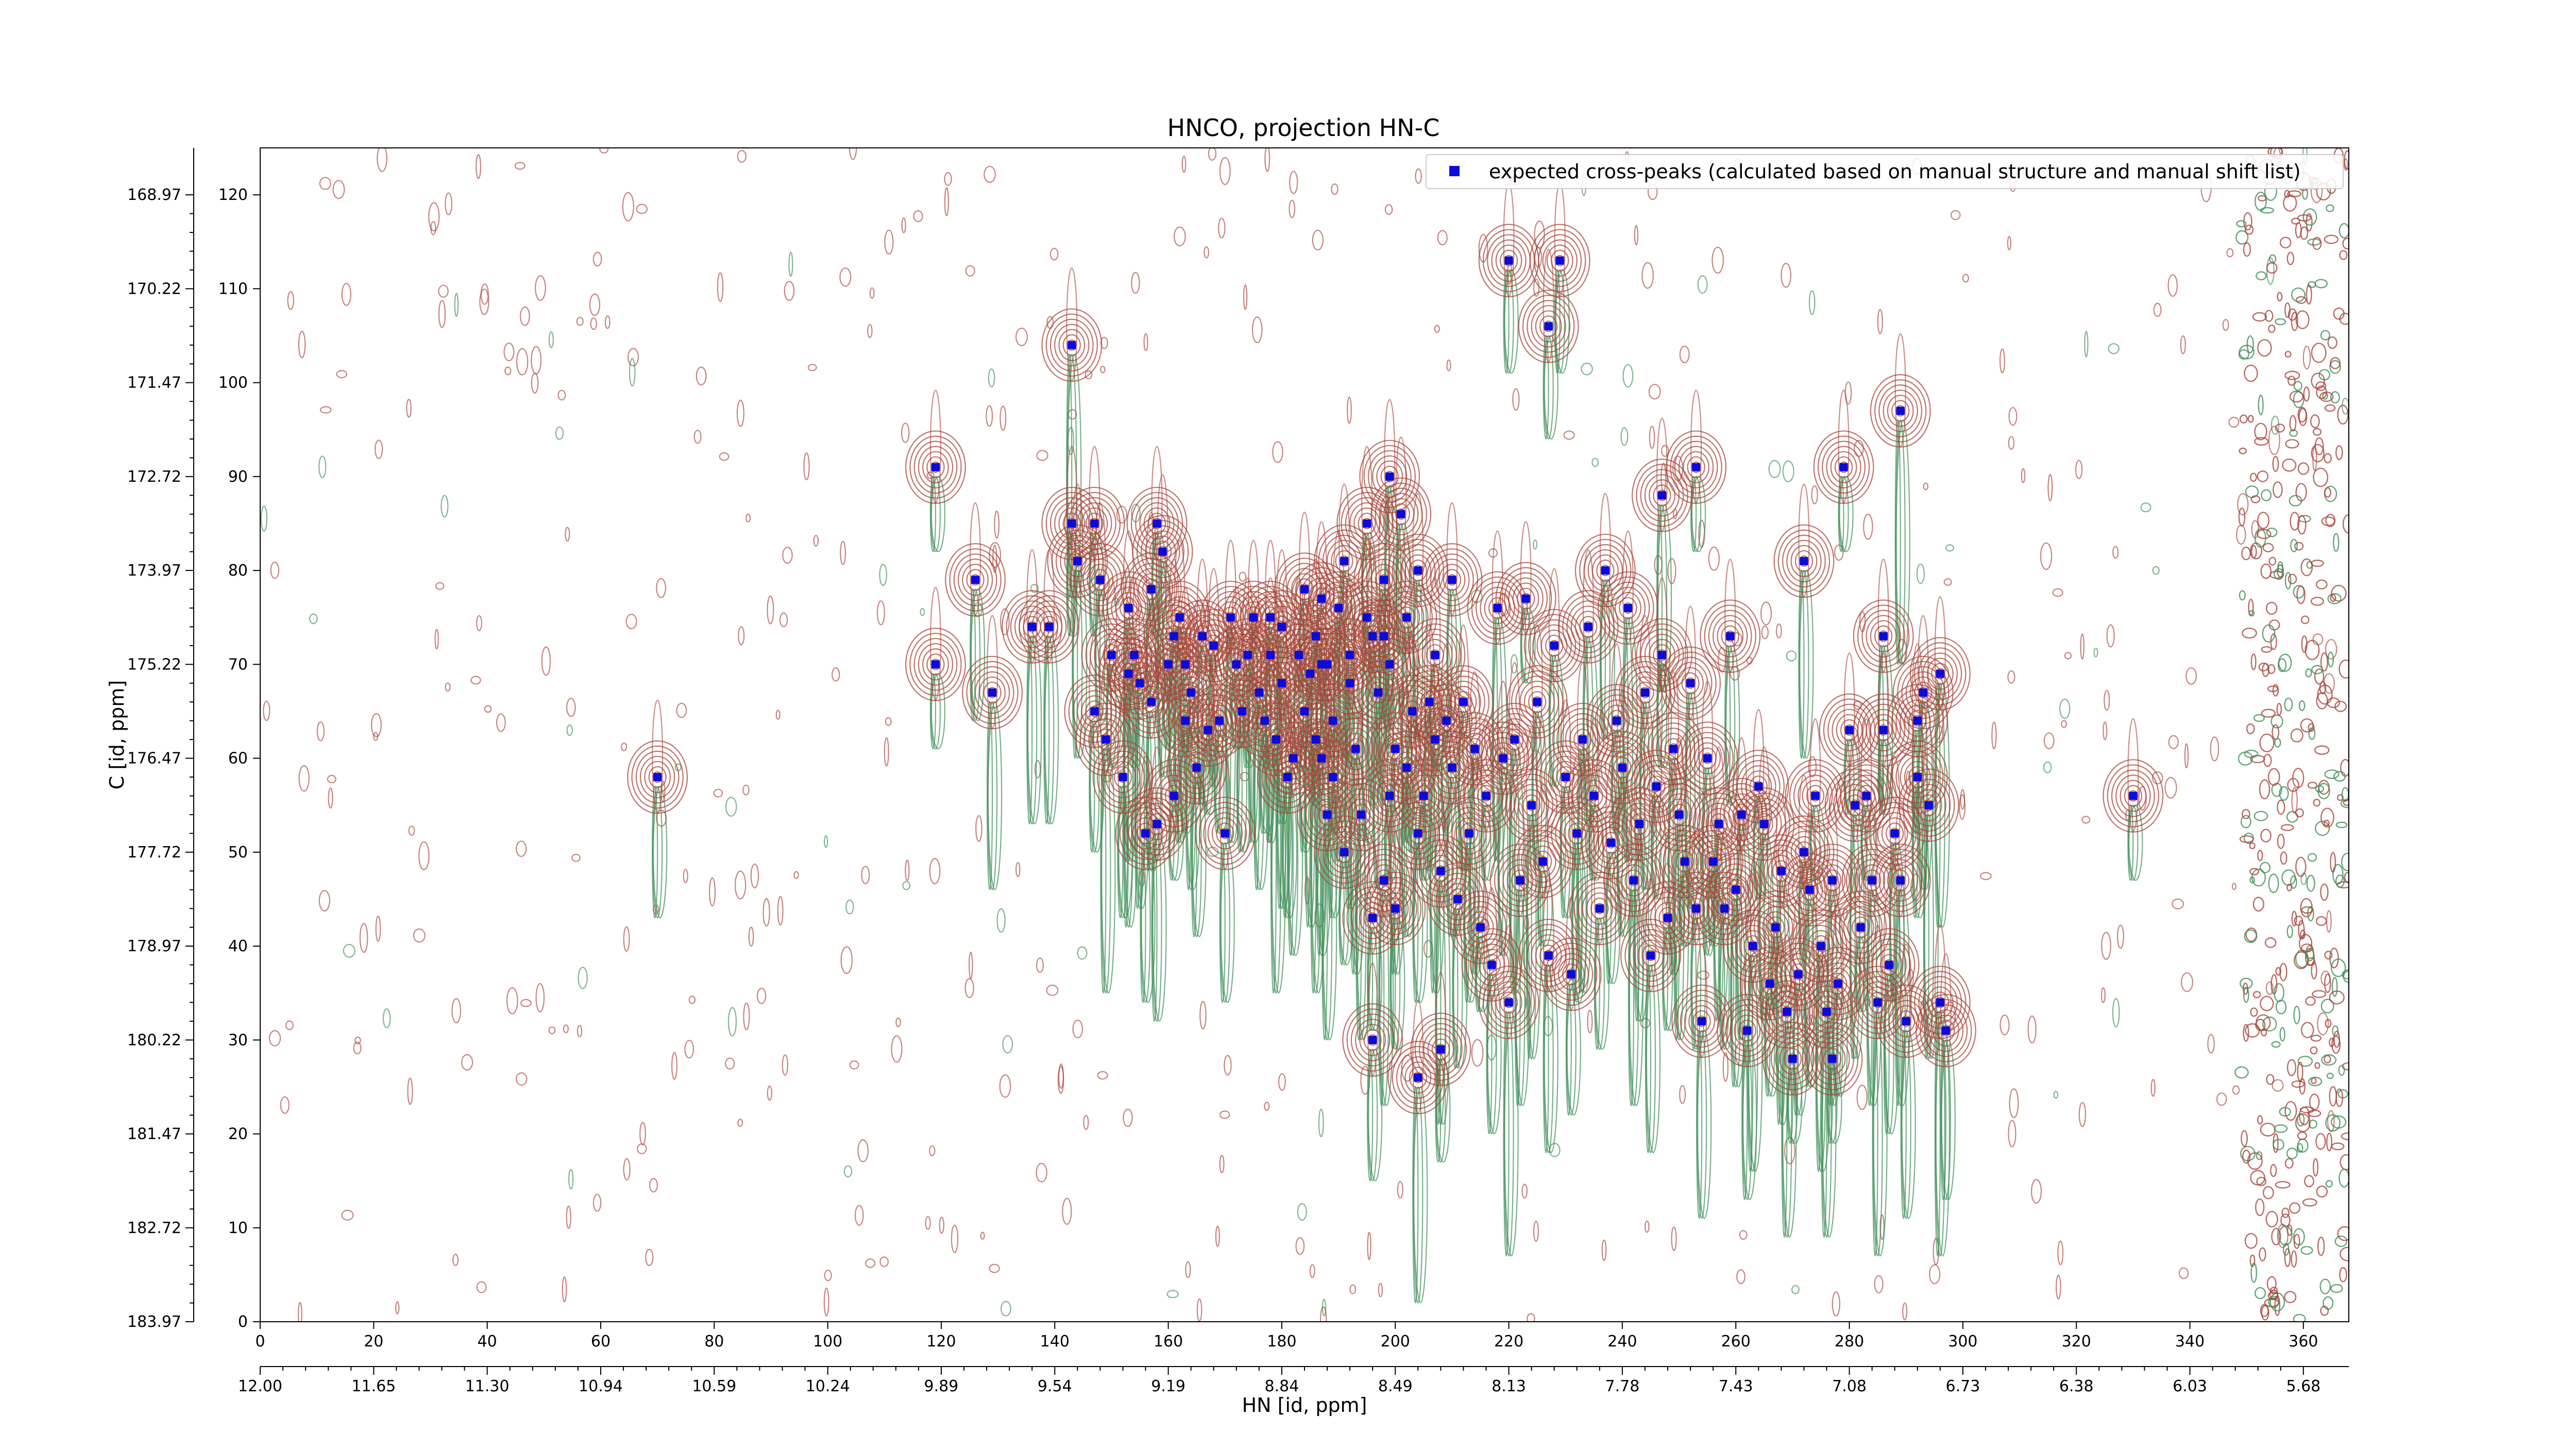 This screenshot has width=2576, height=1449. Describe the element at coordinates (1454, 171) in the screenshot. I see `legend-marker` at that location.